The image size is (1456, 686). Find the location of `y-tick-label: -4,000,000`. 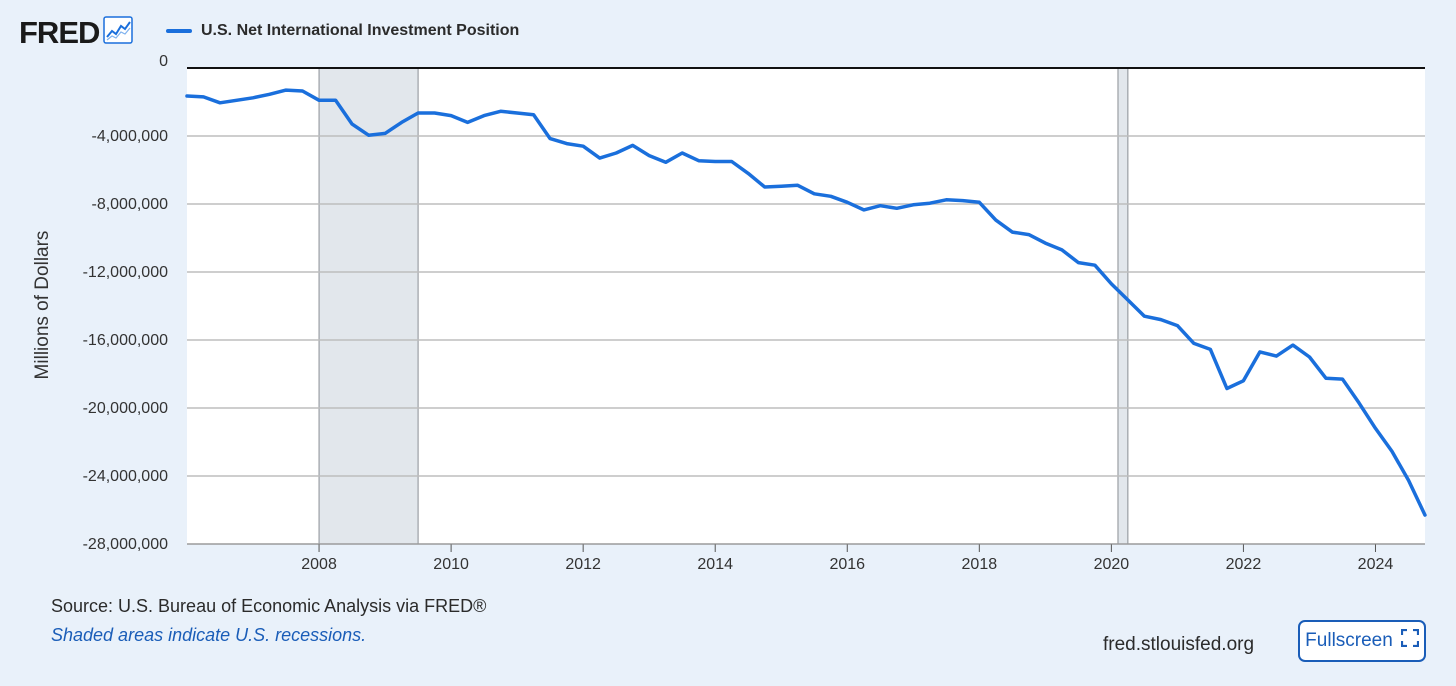

y-tick-label: -4,000,000 is located at coordinates (129, 136).